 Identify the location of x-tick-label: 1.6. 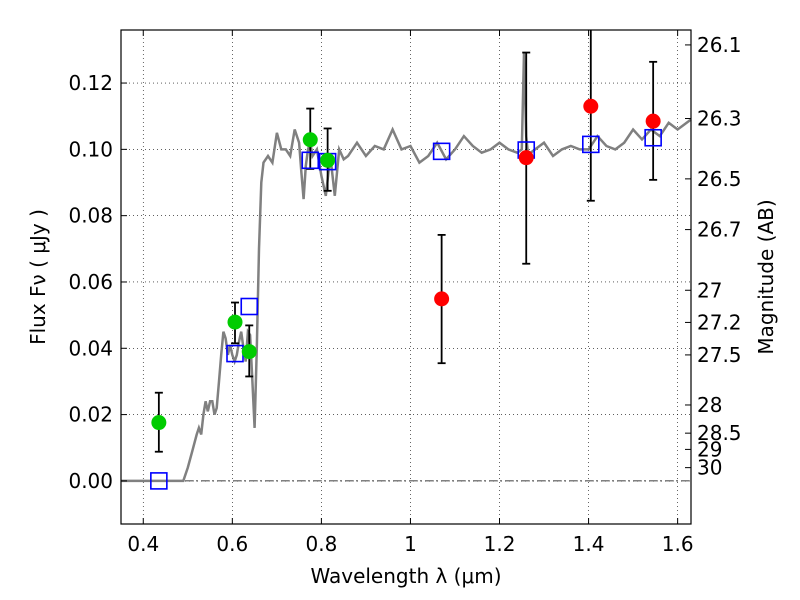
(678, 544).